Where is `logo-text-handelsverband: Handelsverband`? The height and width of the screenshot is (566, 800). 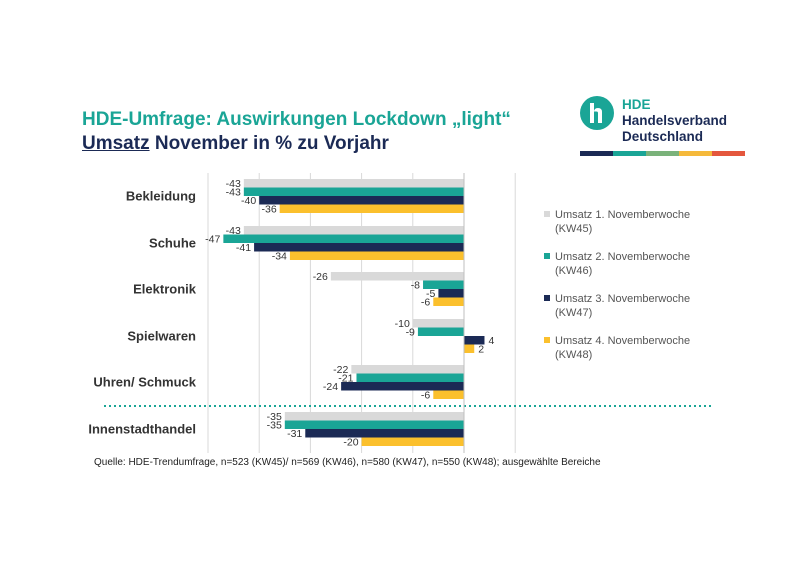 logo-text-handelsverband: Handelsverband is located at coordinates (675, 120).